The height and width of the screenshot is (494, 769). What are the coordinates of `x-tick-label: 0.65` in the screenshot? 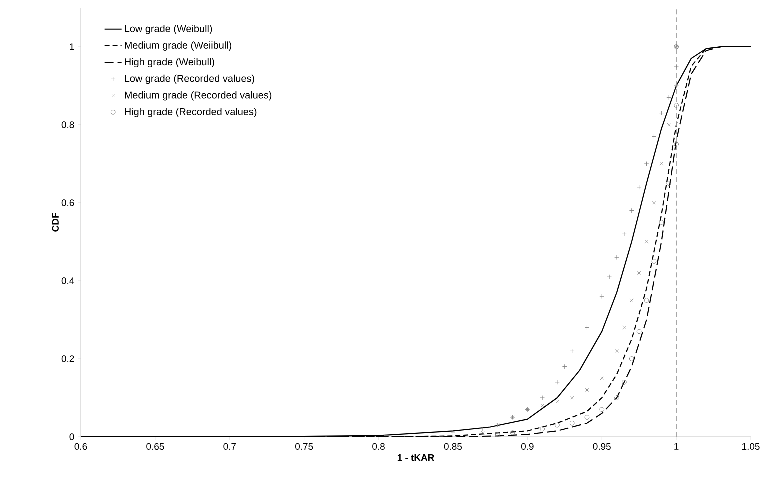 It's located at (155, 446).